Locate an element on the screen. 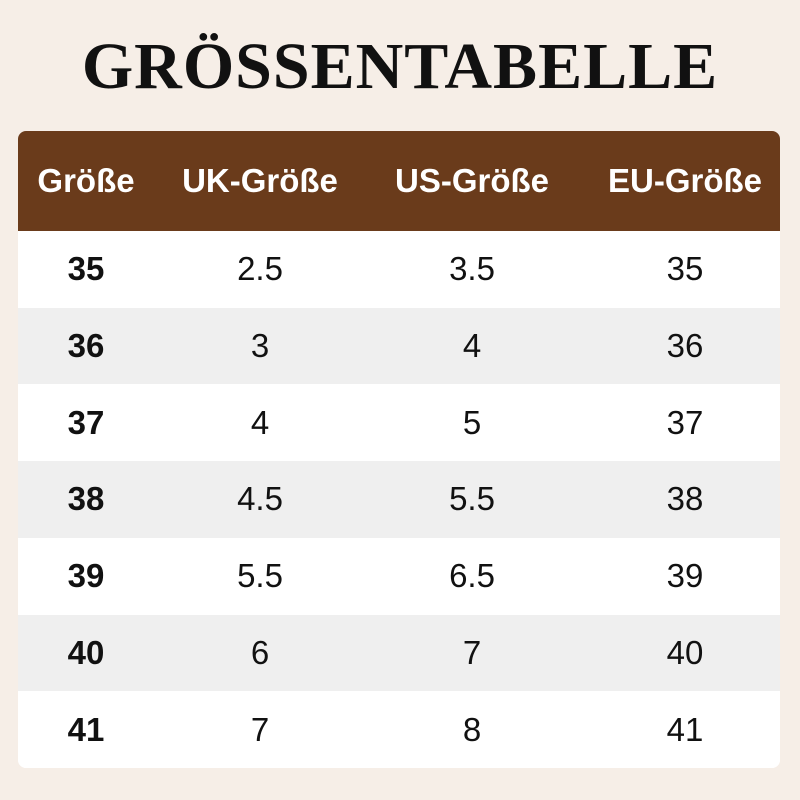 Image resolution: width=800 pixels, height=800 pixels. table-row: 38 4.5 5.5 38 is located at coordinates (399, 499).